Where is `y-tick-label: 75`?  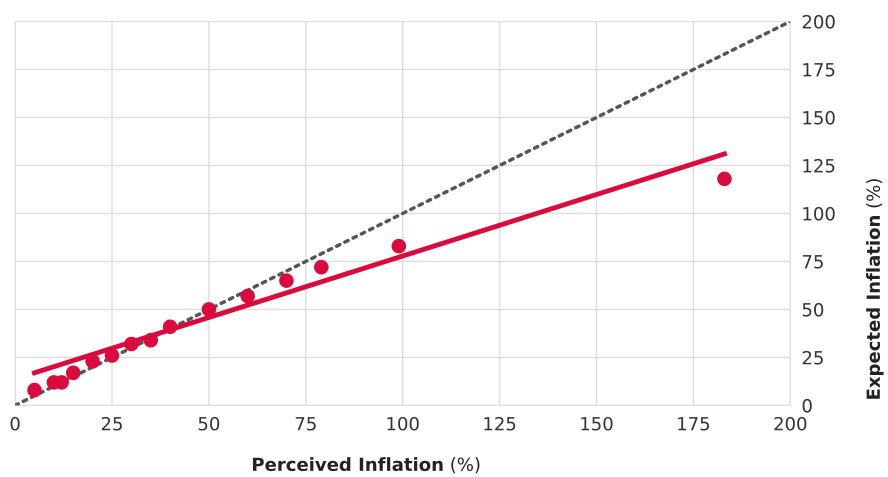
y-tick-label: 75 is located at coordinates (812, 262).